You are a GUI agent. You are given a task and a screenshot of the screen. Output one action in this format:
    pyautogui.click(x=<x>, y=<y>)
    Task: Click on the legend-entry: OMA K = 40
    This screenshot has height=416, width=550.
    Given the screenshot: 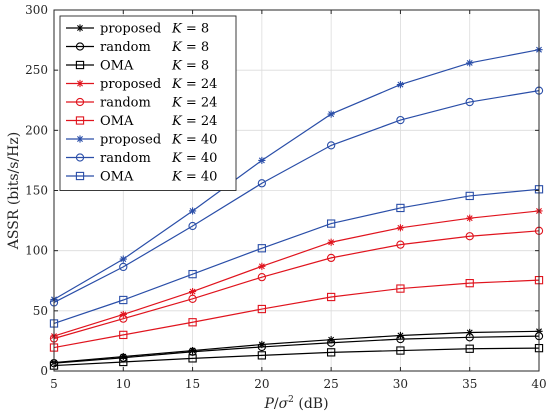 What is the action you would take?
    pyautogui.click(x=141, y=177)
    